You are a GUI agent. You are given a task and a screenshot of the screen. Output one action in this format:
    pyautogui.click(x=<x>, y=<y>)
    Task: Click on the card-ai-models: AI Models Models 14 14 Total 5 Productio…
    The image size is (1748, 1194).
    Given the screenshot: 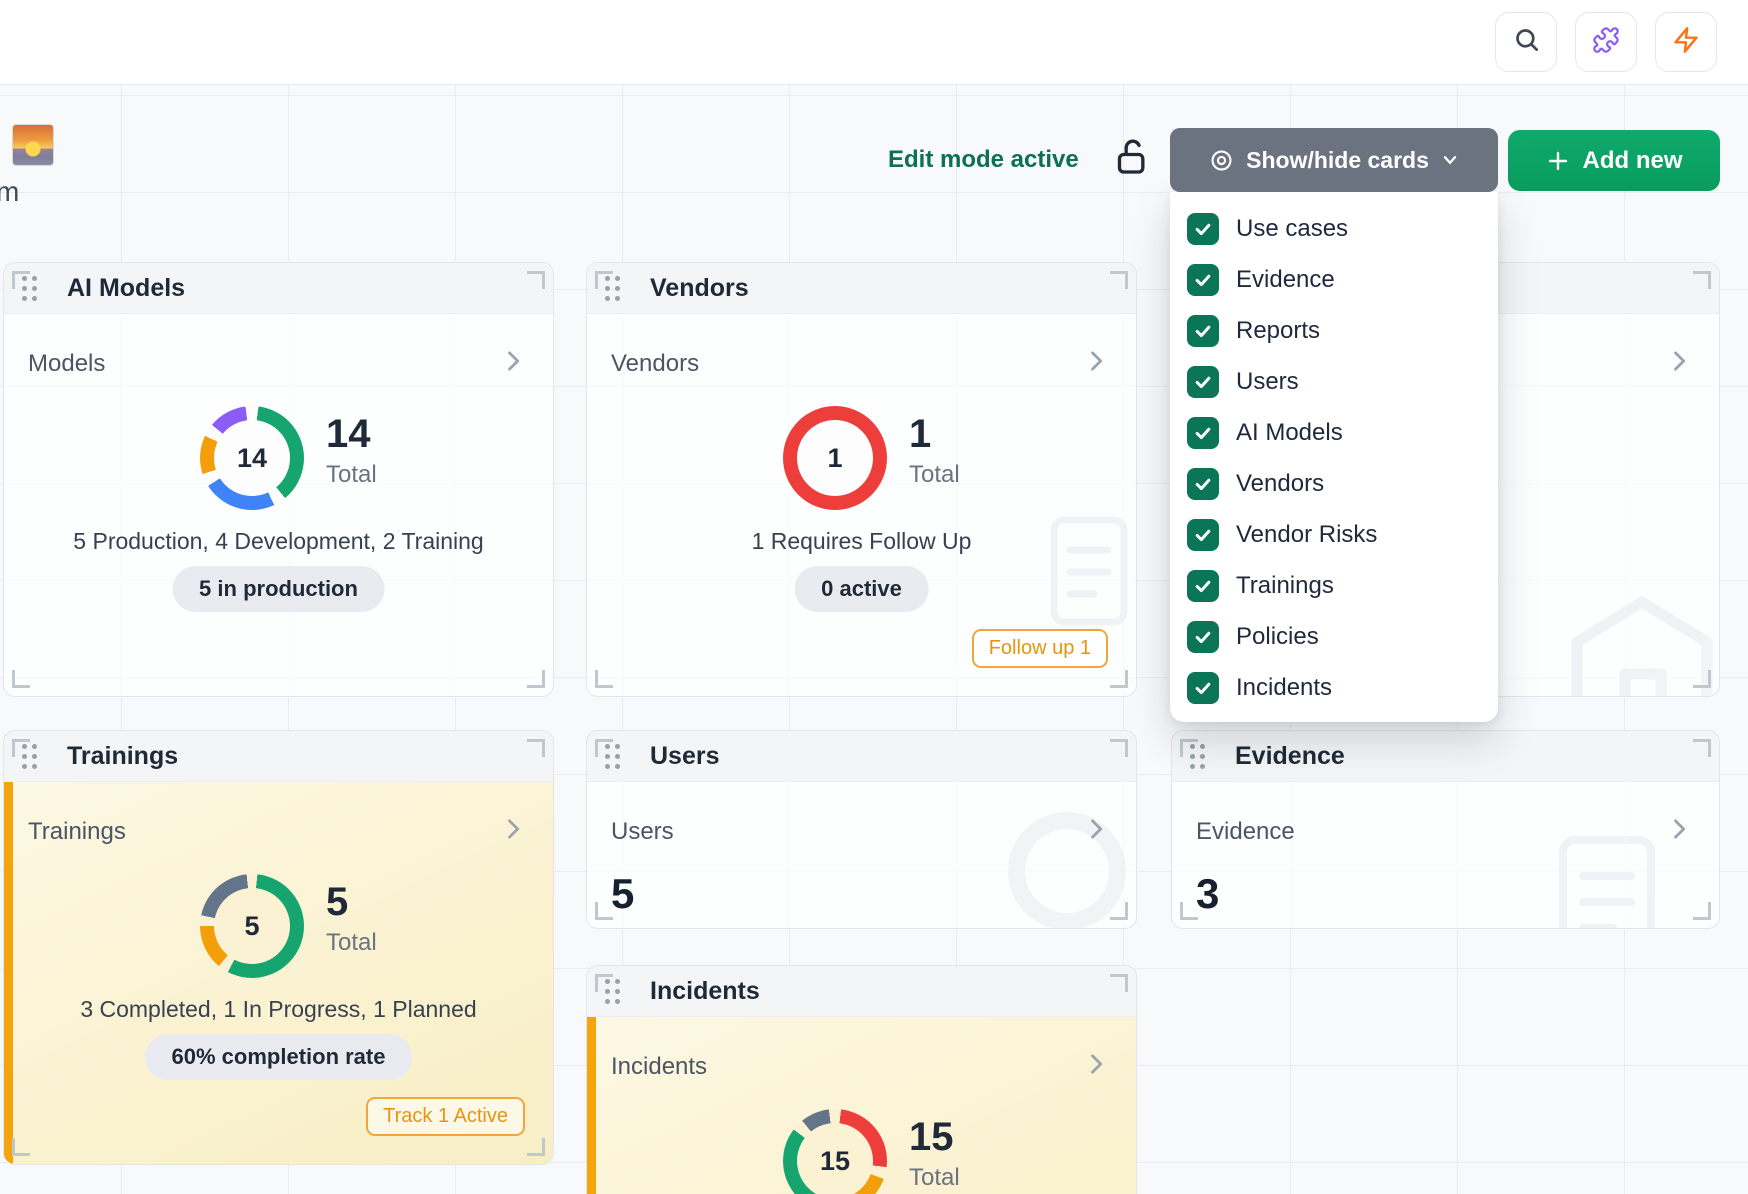 What is the action you would take?
    pyautogui.click(x=278, y=479)
    